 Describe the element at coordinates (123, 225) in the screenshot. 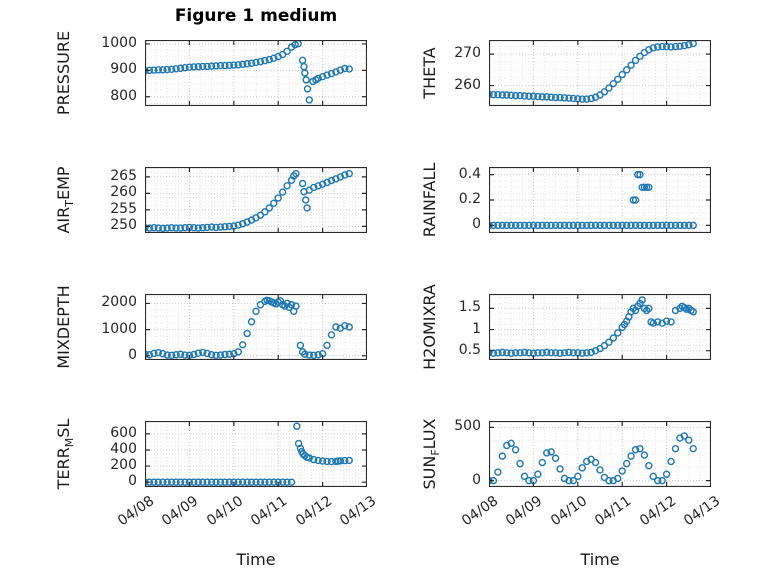

I see `y-tick-label: 250` at that location.